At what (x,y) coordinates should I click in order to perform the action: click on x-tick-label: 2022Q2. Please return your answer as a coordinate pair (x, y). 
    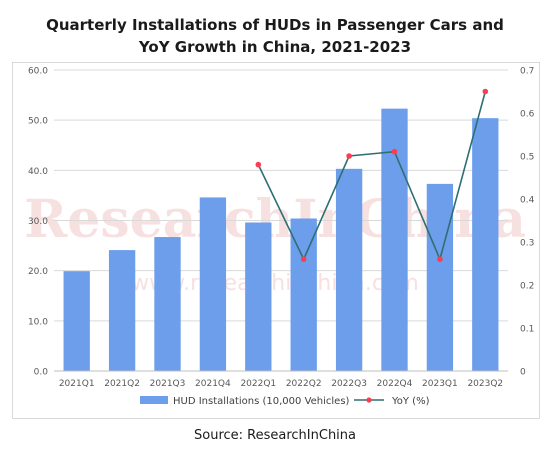
    Looking at the image, I should click on (304, 384).